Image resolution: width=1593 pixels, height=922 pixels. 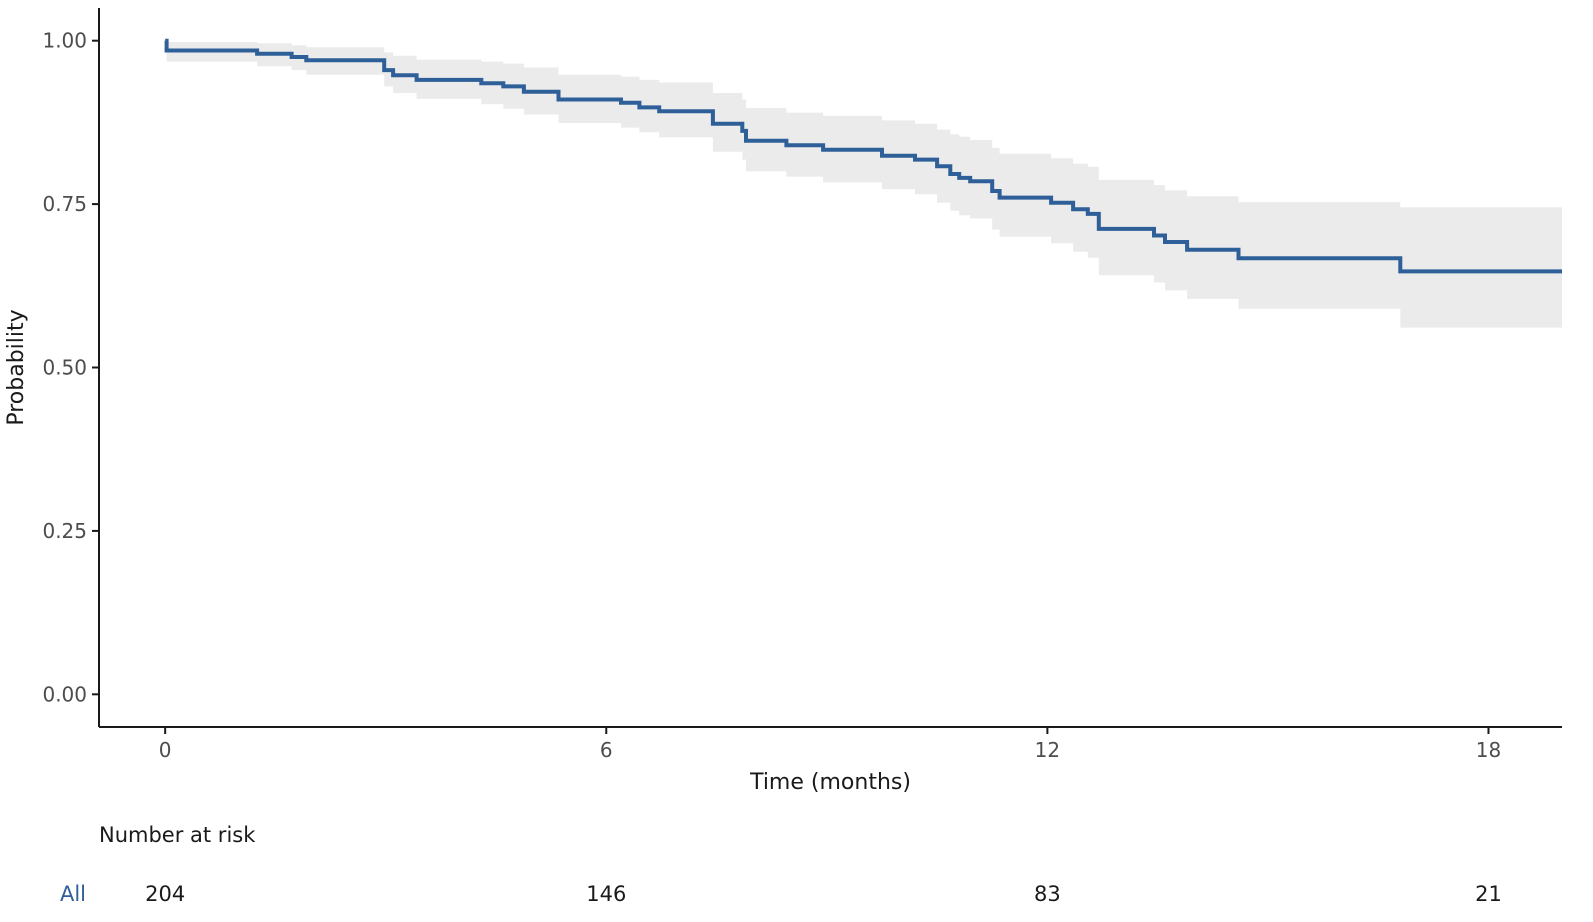 I want to click on y-ticks: 0.00 0.25 0.50 0.75 1.00, so click(x=70, y=367).